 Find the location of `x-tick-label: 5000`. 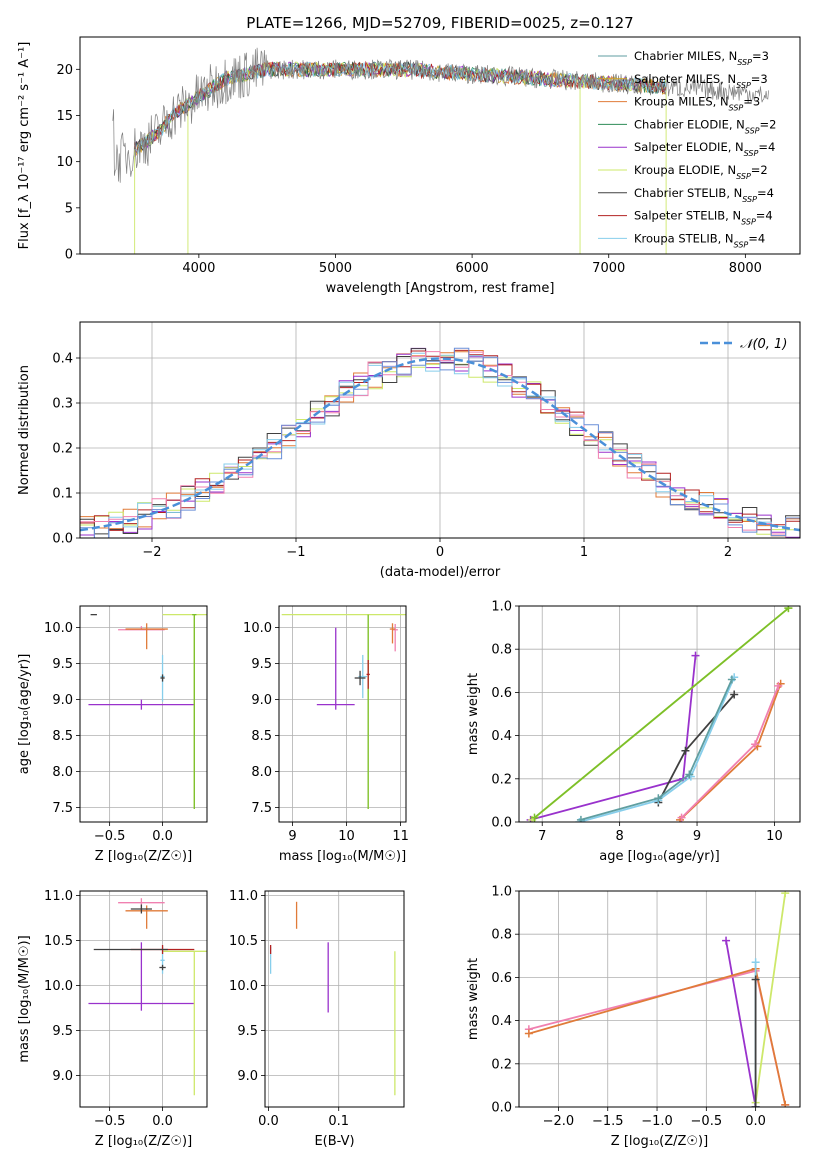

x-tick-label: 5000 is located at coordinates (335, 268).